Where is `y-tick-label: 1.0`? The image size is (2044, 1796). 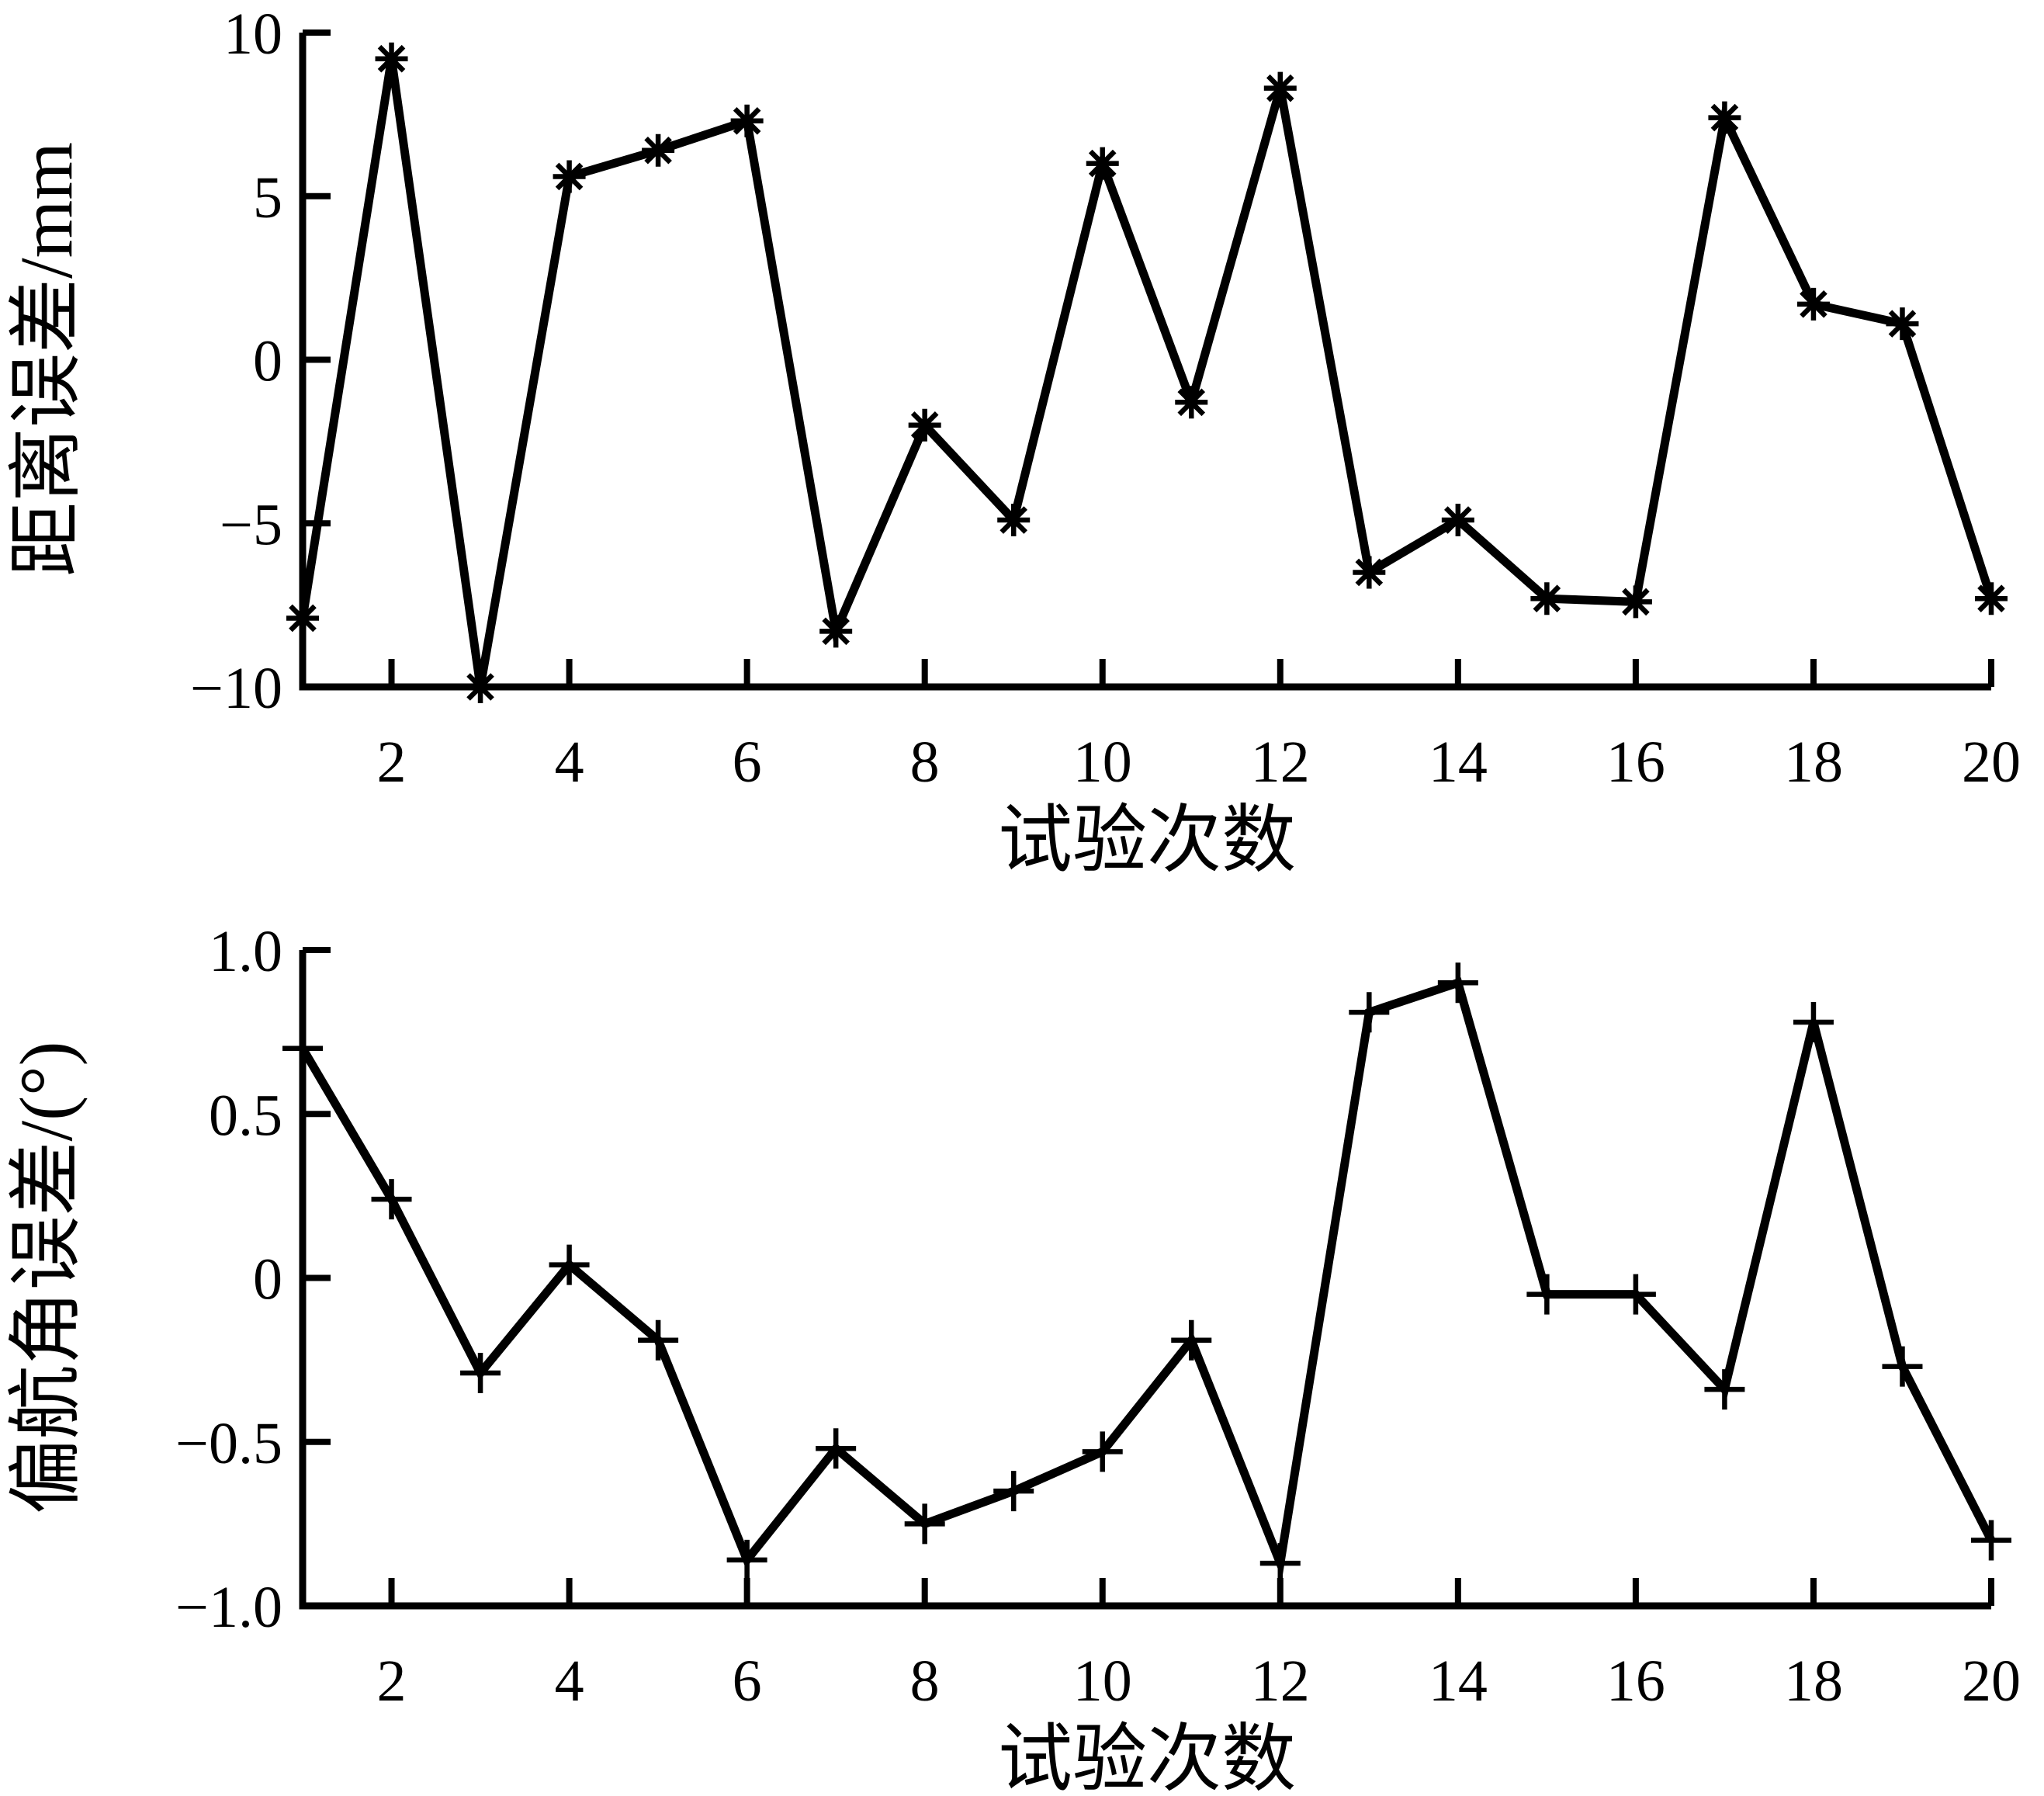
y-tick-label: 1.0 is located at coordinates (245, 952).